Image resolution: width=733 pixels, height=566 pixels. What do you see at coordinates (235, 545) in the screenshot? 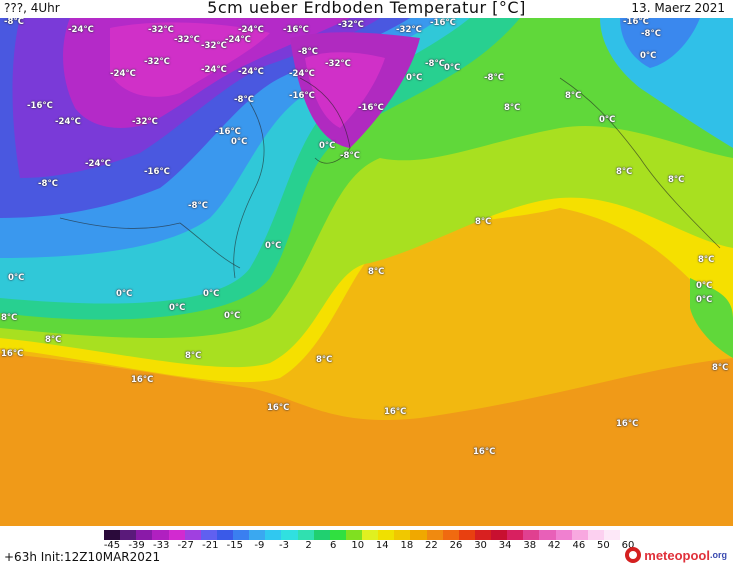
I see `color-scale-tick-label: -15` at bounding box center [235, 545].